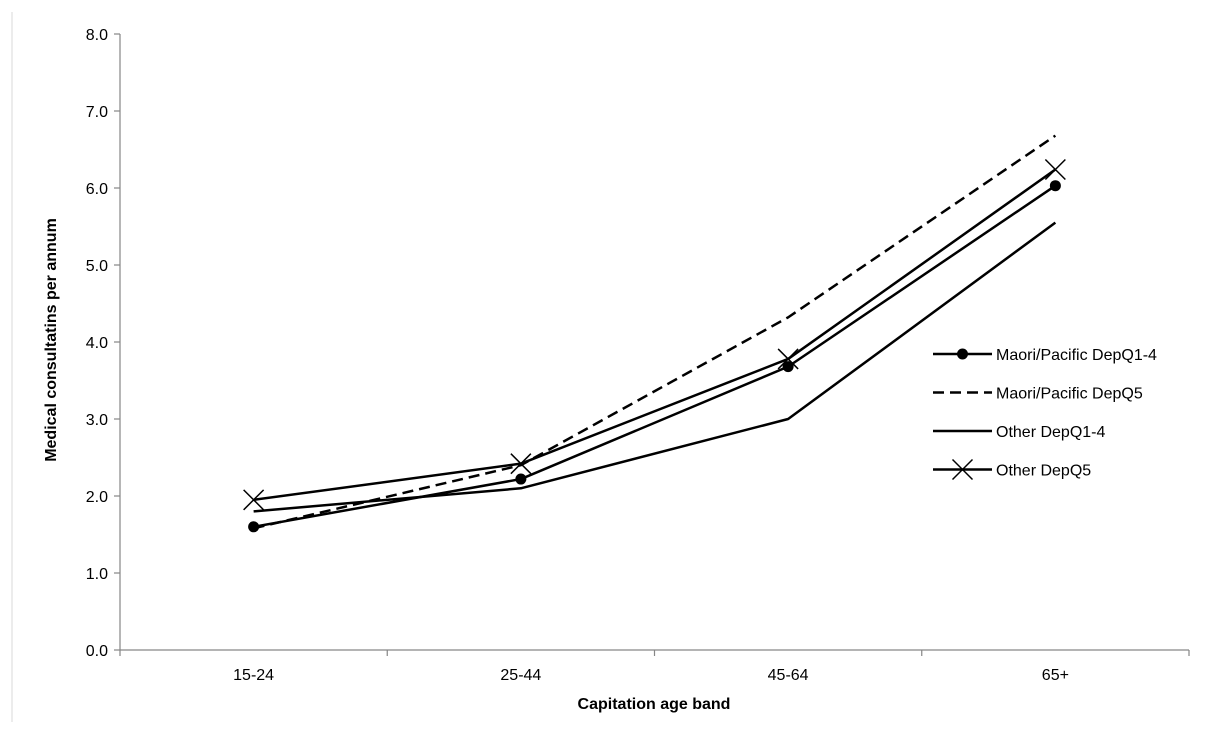 Image resolution: width=1224 pixels, height=735 pixels. Describe the element at coordinates (97, 343) in the screenshot. I see `y-tick-label: 4.0` at that location.